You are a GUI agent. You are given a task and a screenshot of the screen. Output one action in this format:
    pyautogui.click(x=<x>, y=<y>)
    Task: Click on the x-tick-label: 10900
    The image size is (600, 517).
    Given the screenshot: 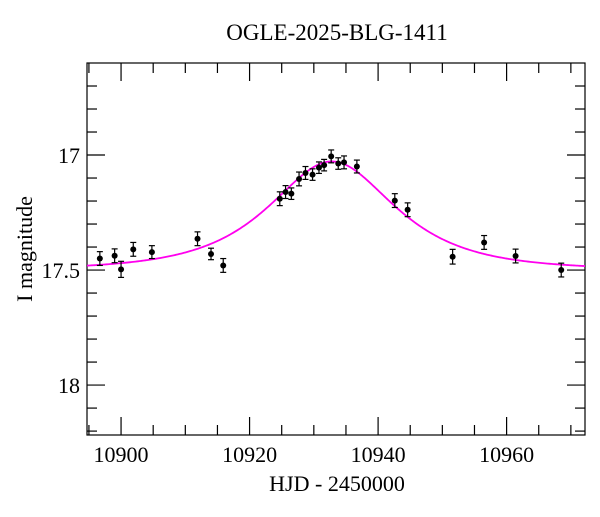 What is the action you would take?
    pyautogui.click(x=121, y=454)
    